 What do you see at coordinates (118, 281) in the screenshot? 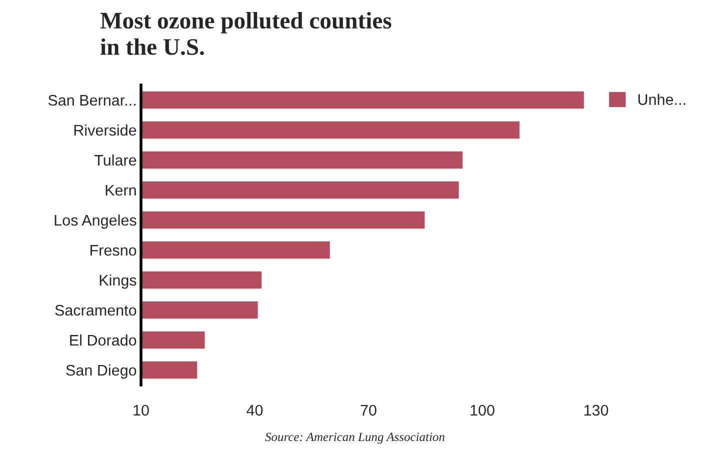
I see `y-tick-label: Kings` at bounding box center [118, 281].